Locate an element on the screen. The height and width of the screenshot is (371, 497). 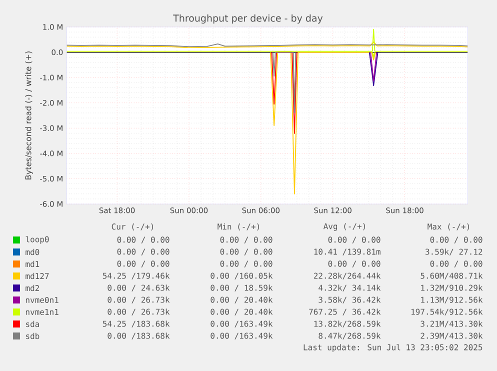
text: 197.54k/912.56k is located at coordinates (447, 312).